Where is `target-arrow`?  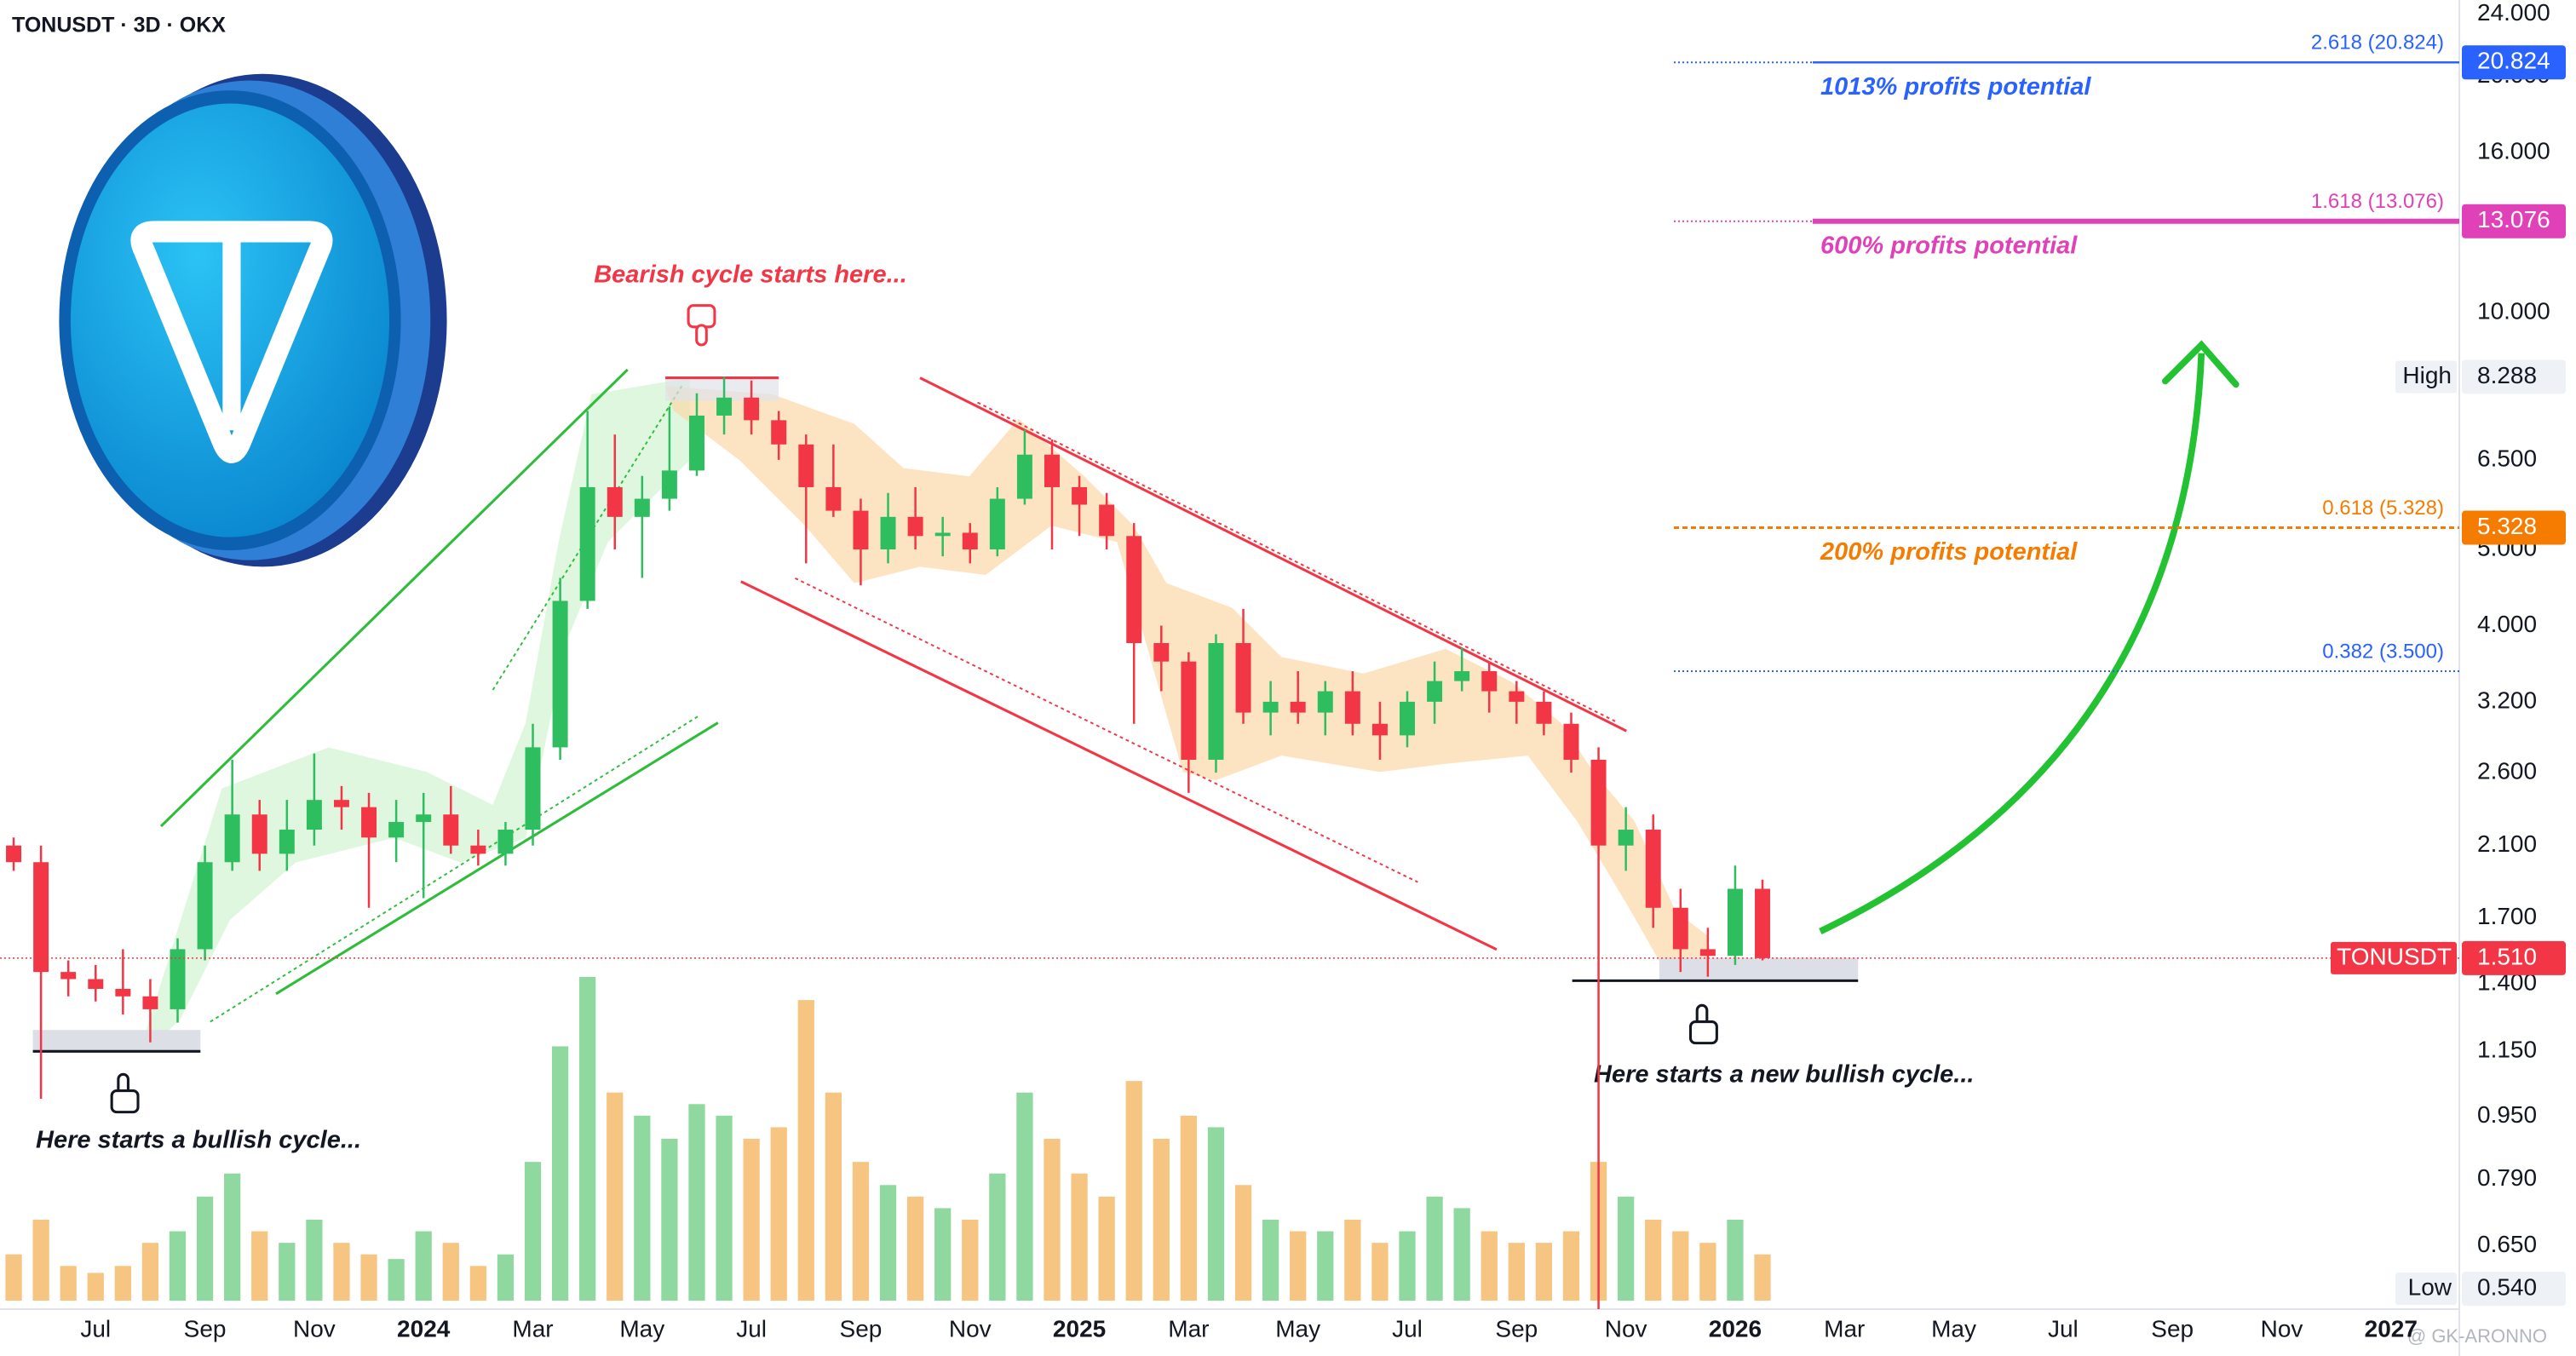
target-arrow is located at coordinates (2012, 643).